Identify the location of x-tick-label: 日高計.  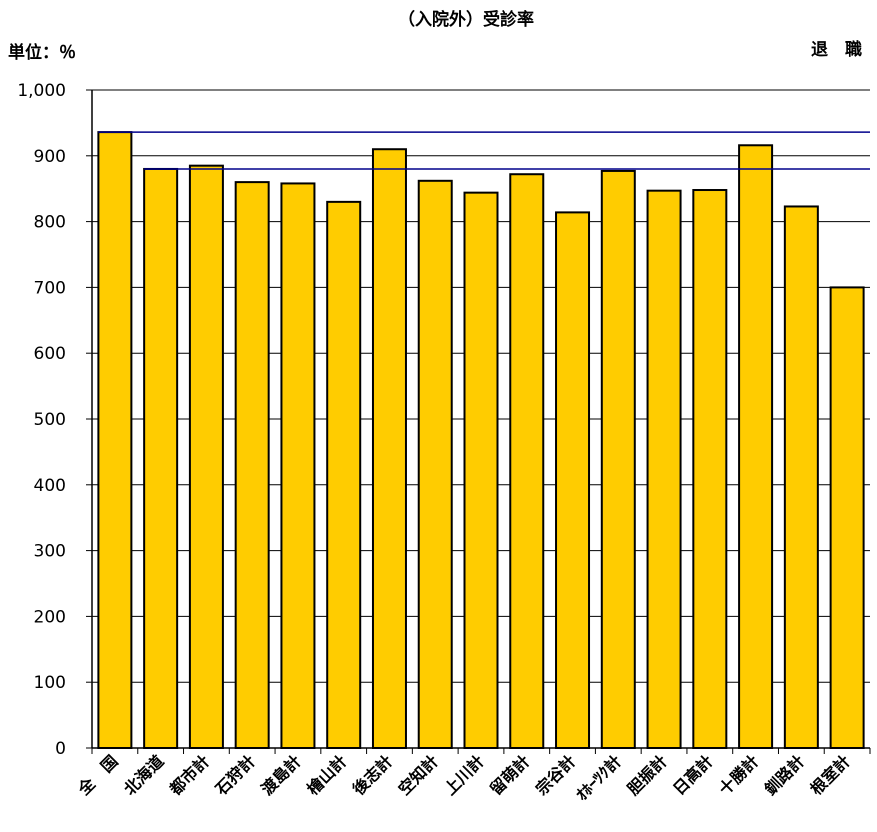
(692, 774).